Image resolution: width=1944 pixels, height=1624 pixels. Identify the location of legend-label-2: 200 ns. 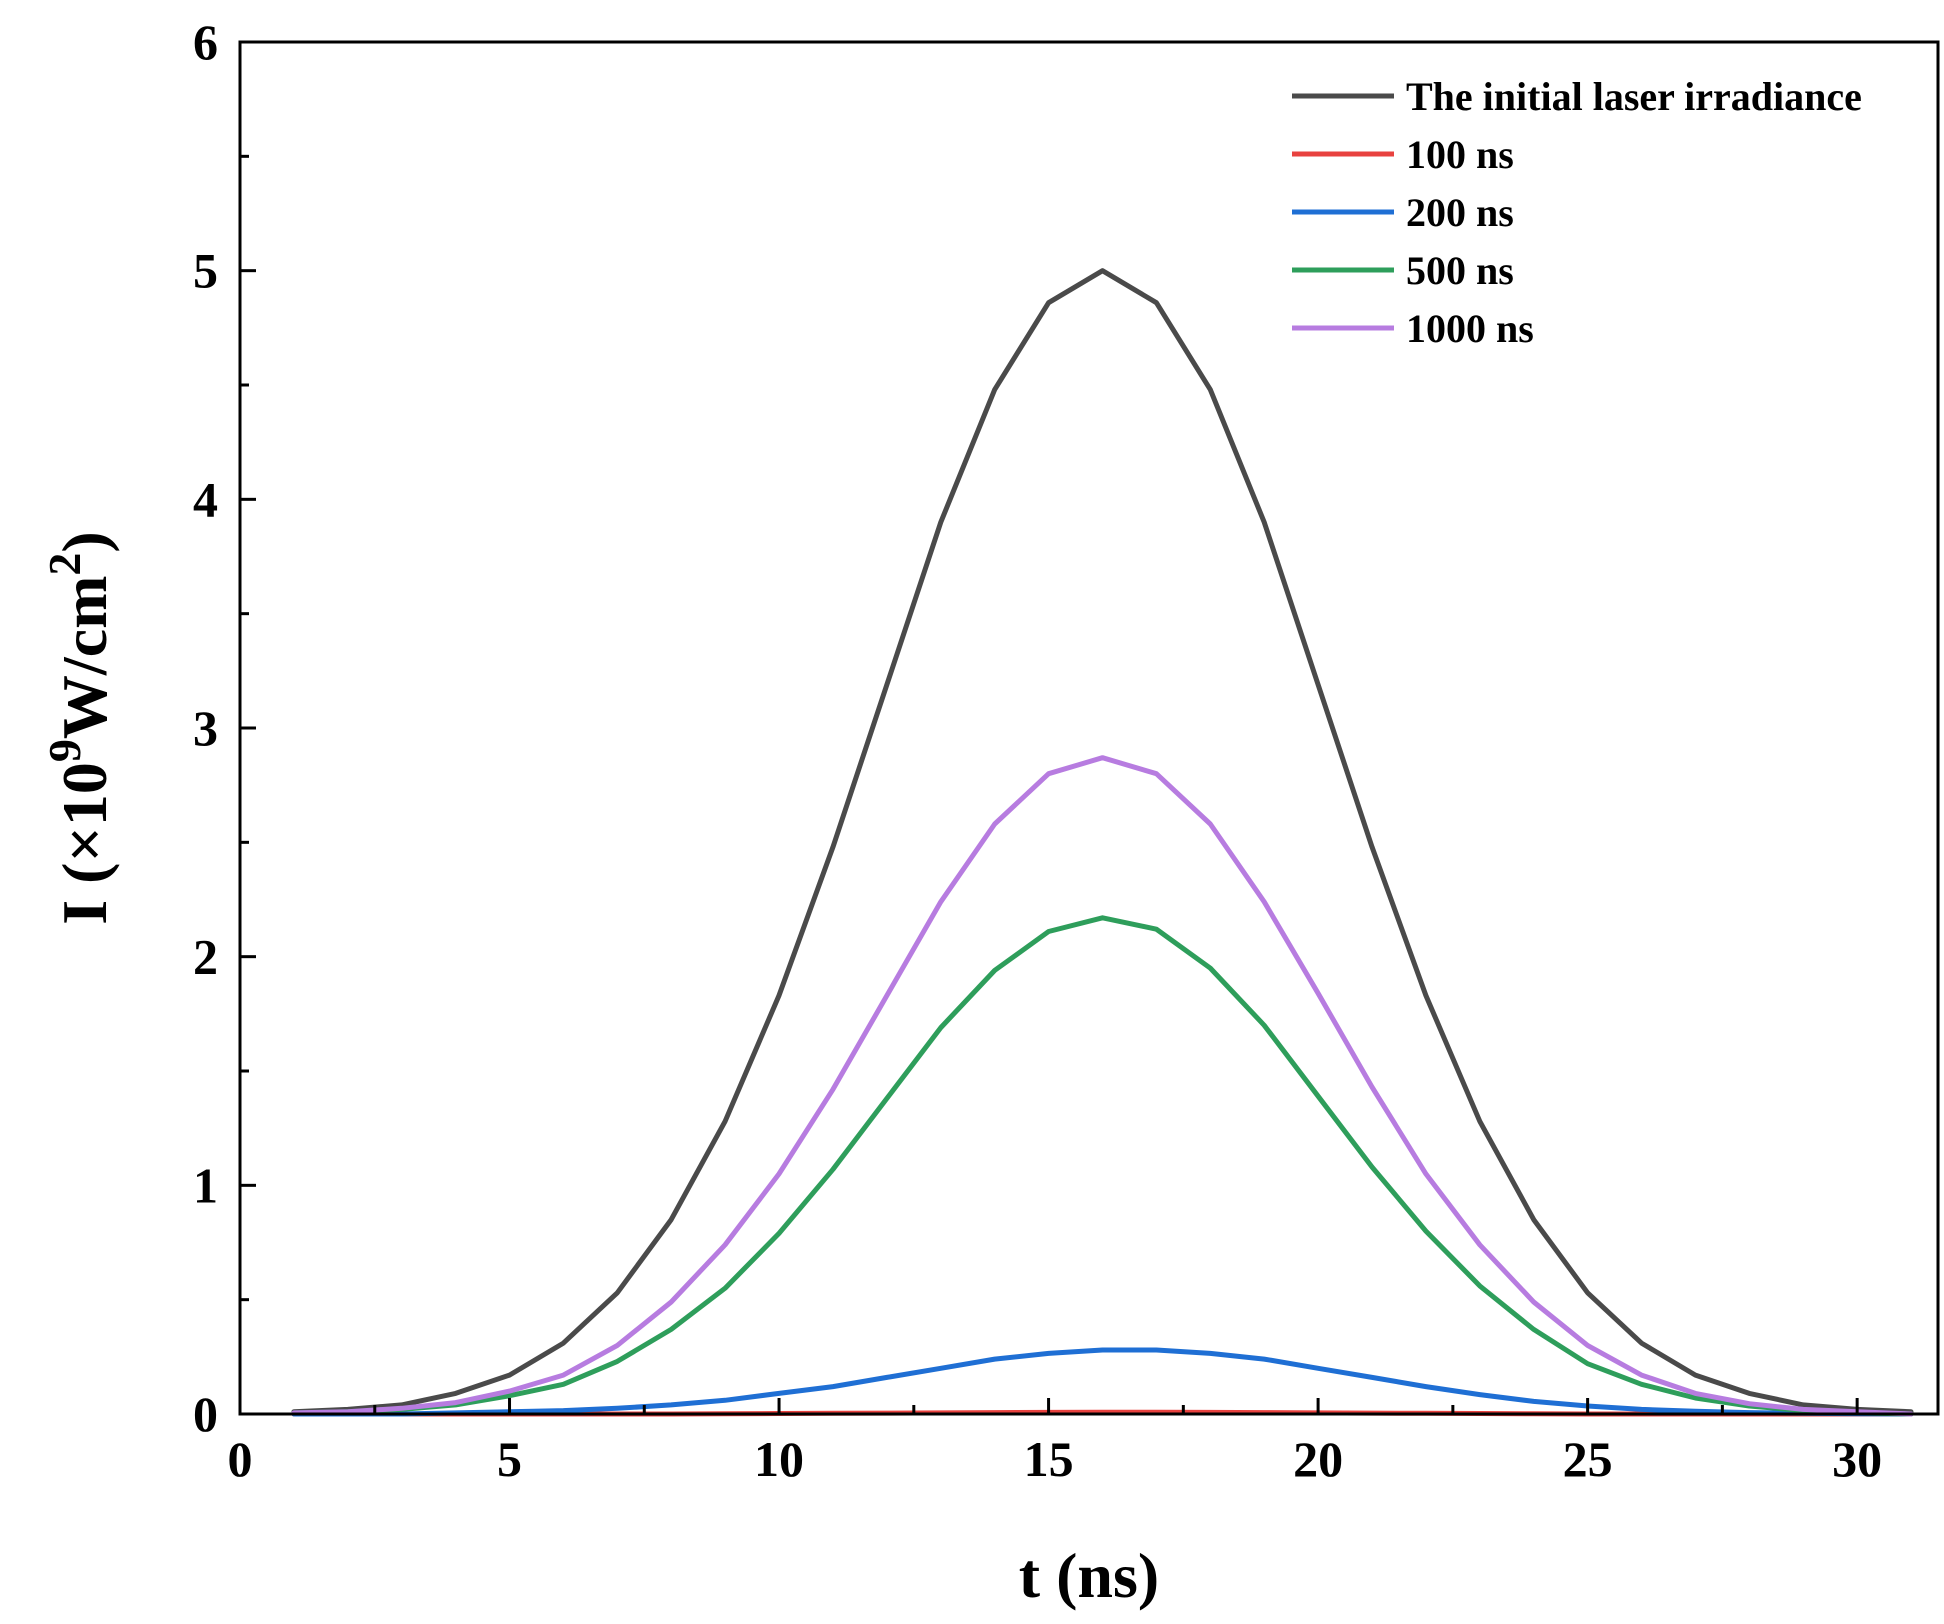
(1460, 212).